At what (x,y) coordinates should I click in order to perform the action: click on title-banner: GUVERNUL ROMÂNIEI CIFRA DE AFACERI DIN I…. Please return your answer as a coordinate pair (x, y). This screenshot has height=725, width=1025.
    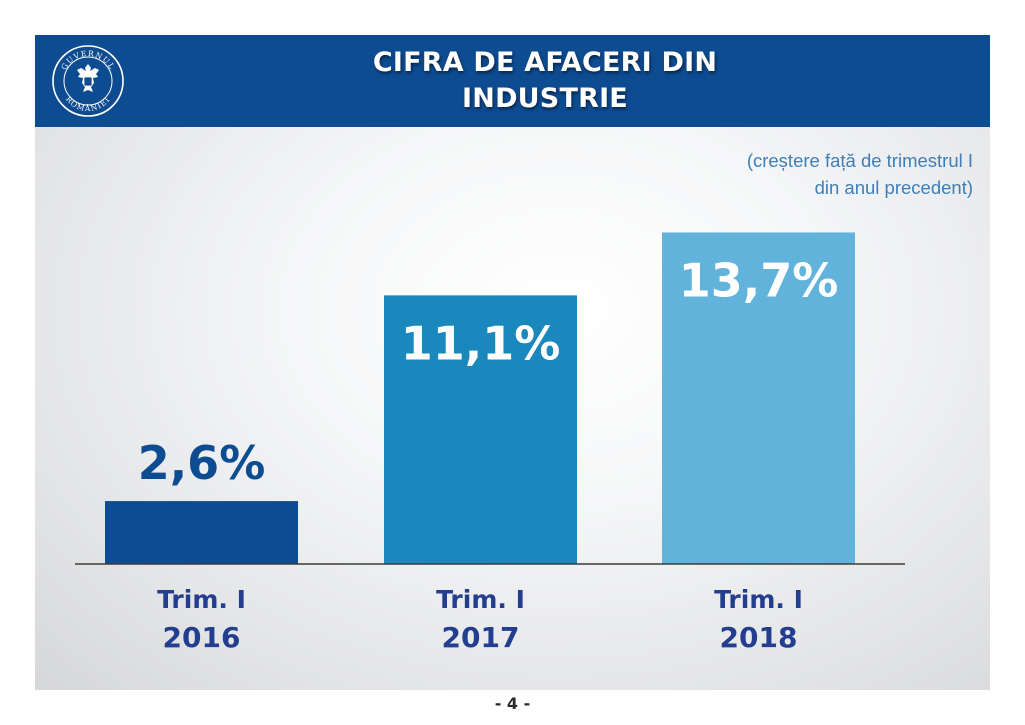
    Looking at the image, I should click on (512, 81).